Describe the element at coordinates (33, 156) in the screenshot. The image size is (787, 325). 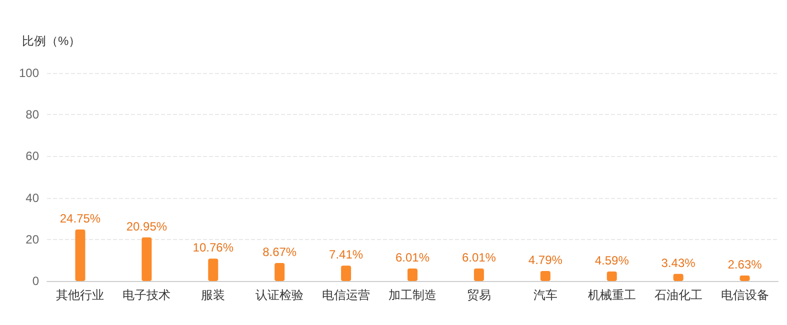
I see `y-tick-label: 60` at that location.